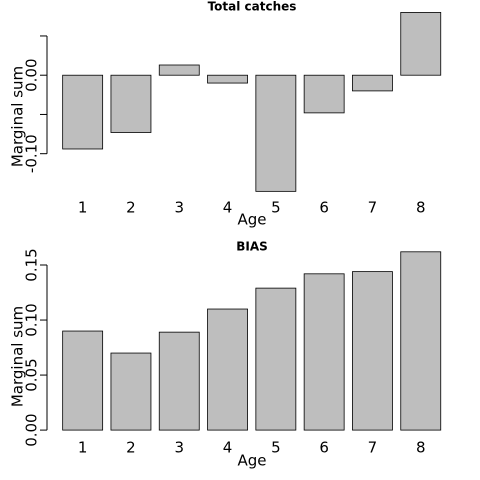 The width and height of the screenshot is (480, 480). I want to click on chart-title: Total catches, so click(252, 7).